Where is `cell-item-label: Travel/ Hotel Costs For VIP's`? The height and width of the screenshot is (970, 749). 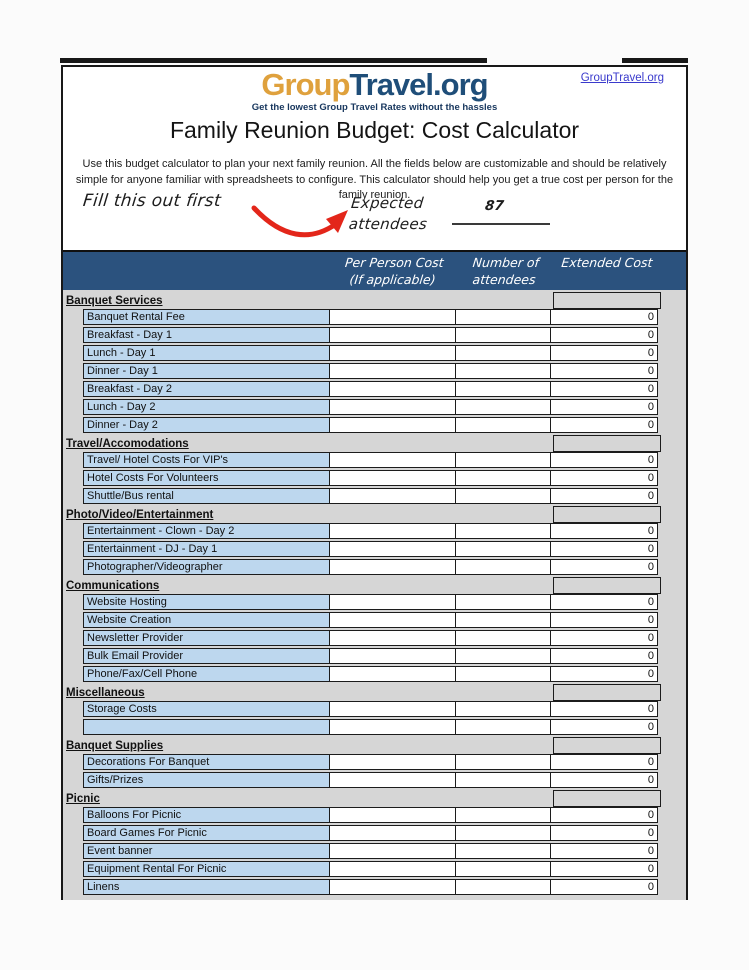 cell-item-label: Travel/ Hotel Costs For VIP's is located at coordinates (206, 460).